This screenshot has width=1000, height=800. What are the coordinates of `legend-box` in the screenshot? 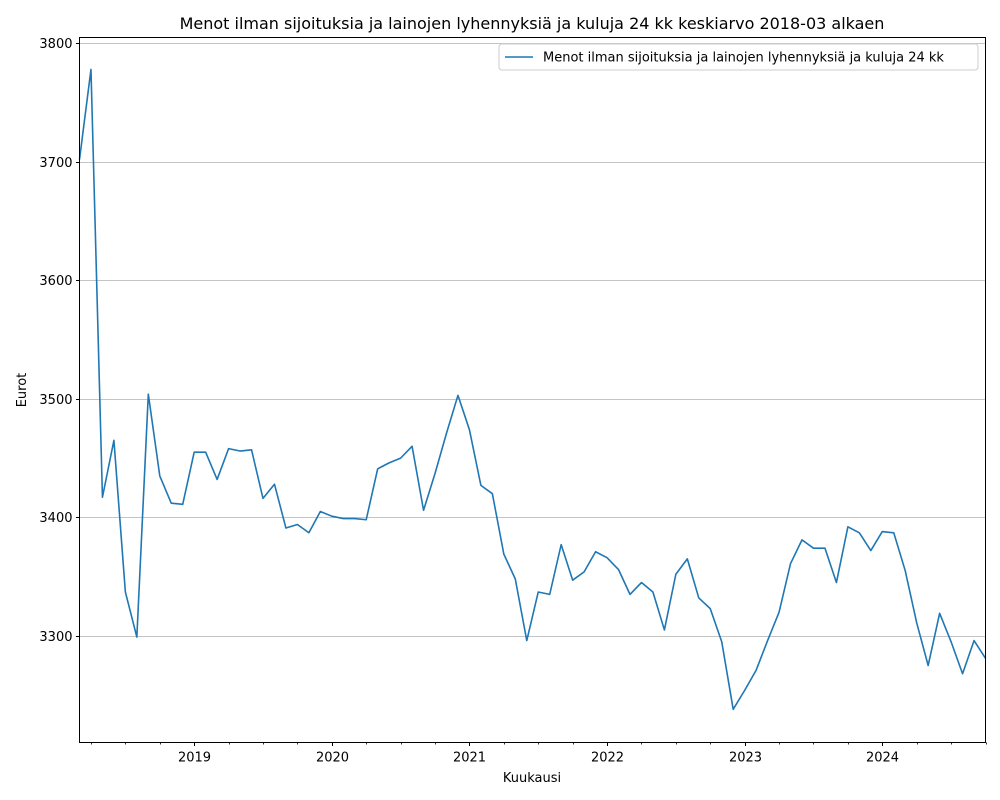 It's located at (738, 57).